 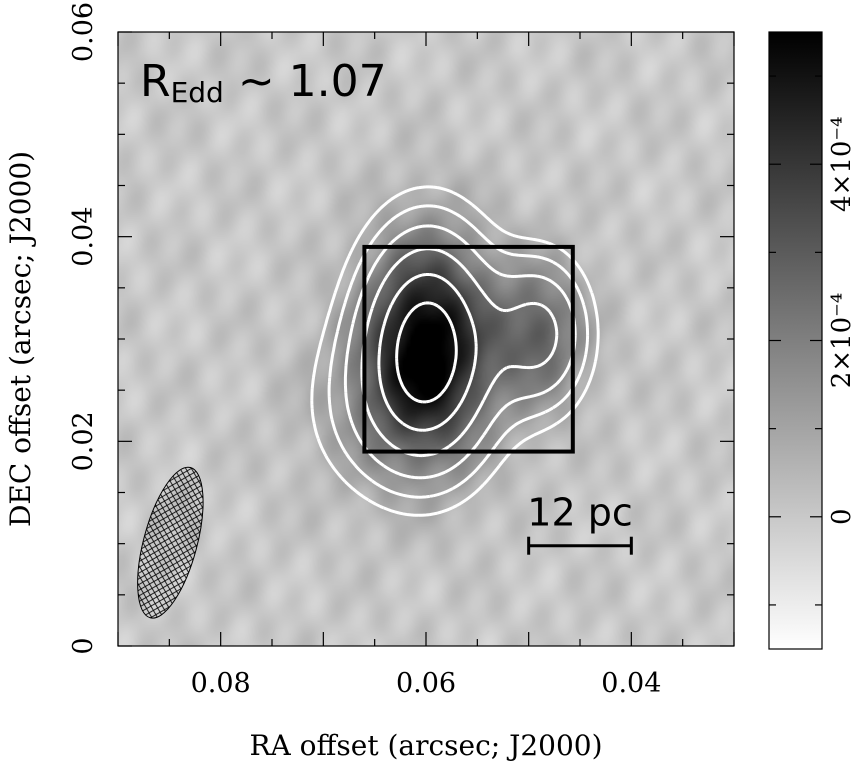 I want to click on x-tick-label: 0.04, so click(x=631, y=683).